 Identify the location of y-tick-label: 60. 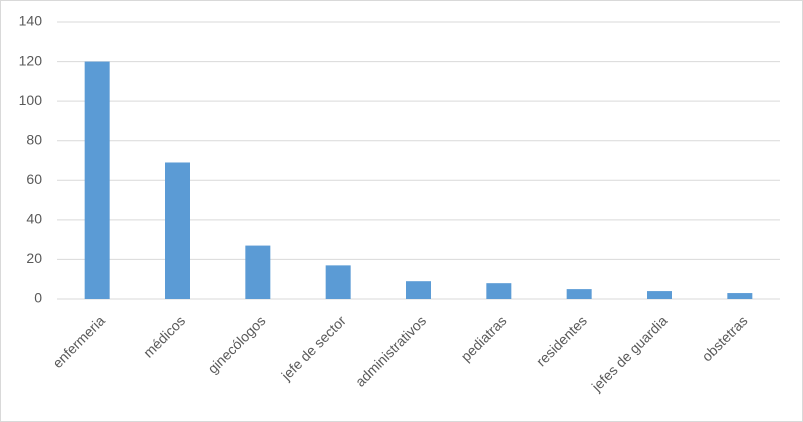
(34, 179).